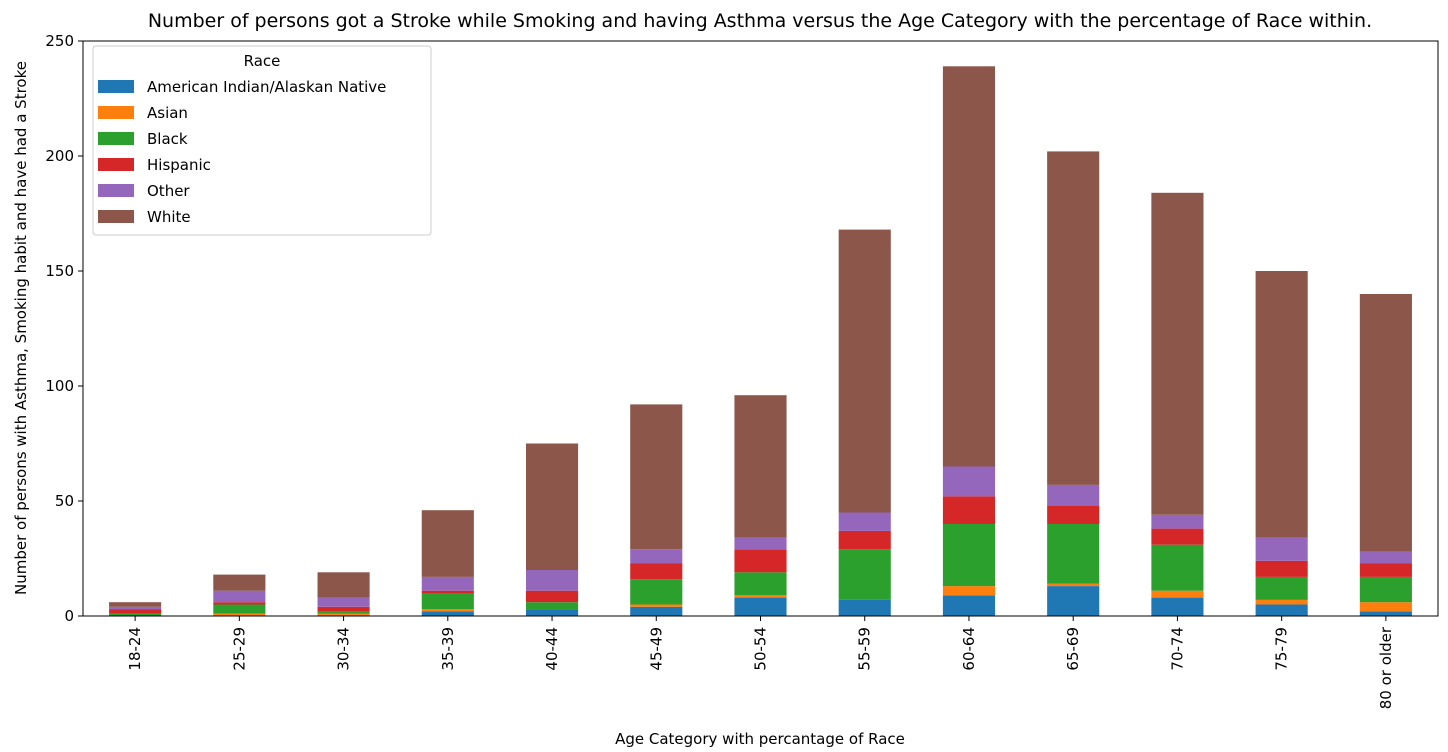 The height and width of the screenshot is (752, 1448). I want to click on x-tick-label: 75-79, so click(1282, 649).